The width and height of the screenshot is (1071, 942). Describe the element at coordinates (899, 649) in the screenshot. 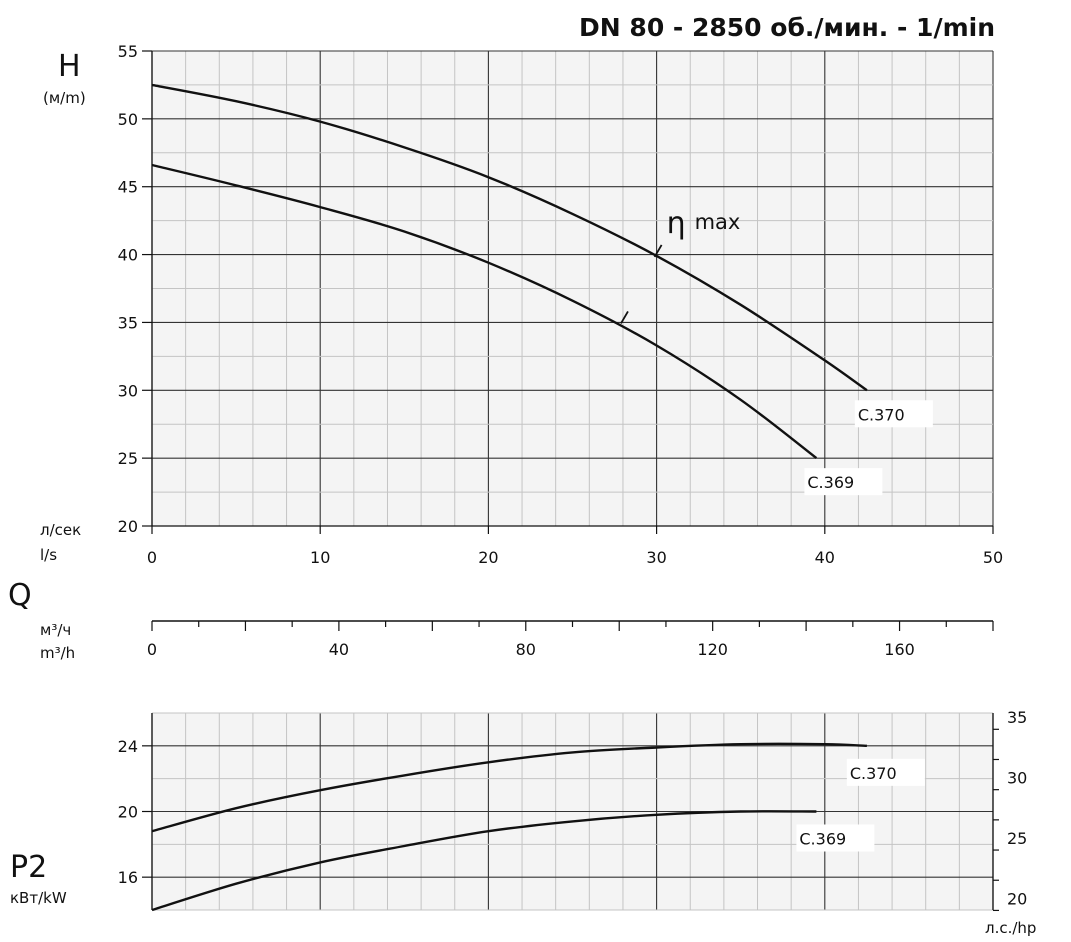

I see `flow-tick-label: 160` at that location.